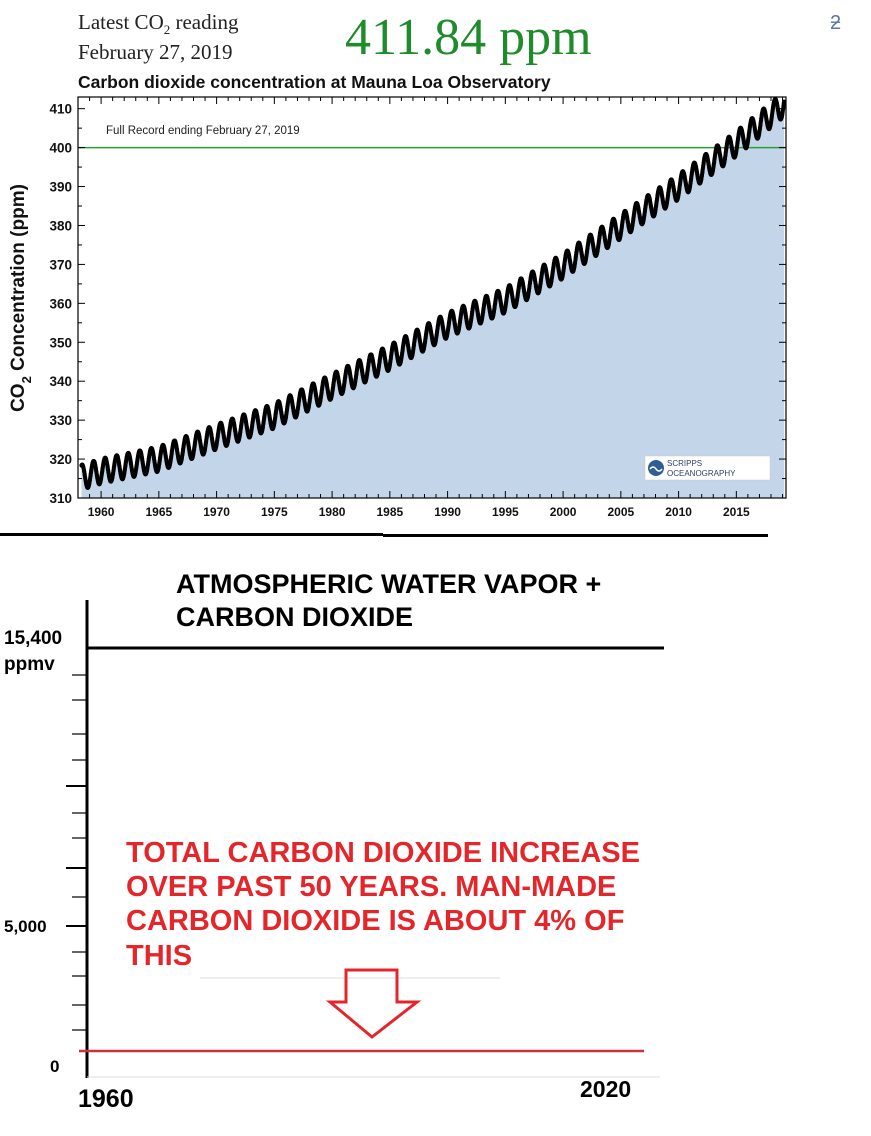 The height and width of the screenshot is (1136, 871). I want to click on svg-text: CO2 Concentration (ppm), so click(21, 298).